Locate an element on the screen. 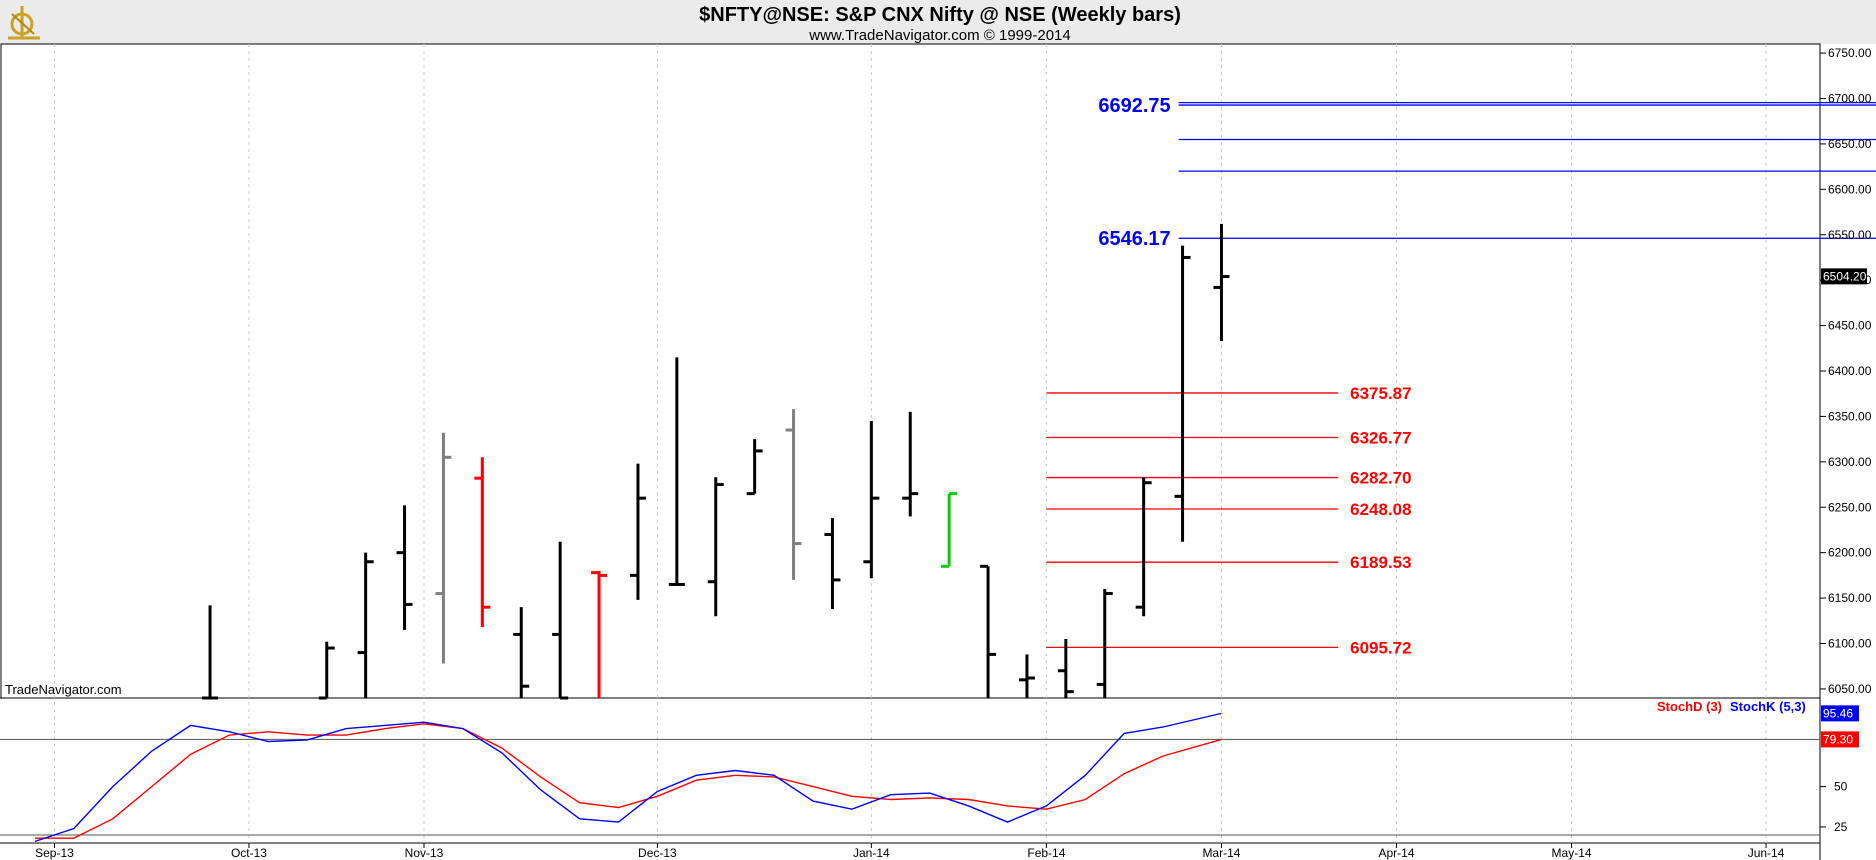 Image resolution: width=1876 pixels, height=860 pixels. y-tick-label: 6700.00 is located at coordinates (1850, 99).